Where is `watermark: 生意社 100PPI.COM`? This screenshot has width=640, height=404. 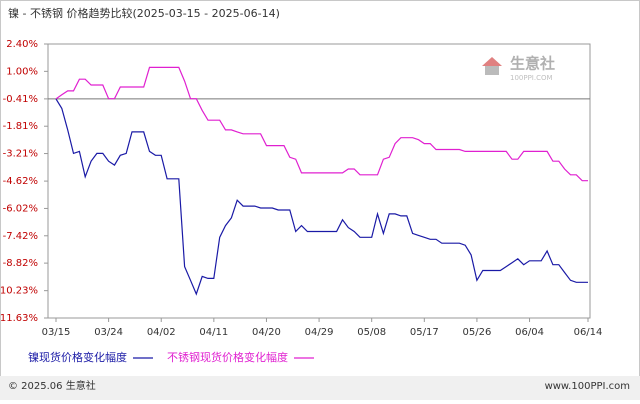 watermark: 生意社 100PPI.COM is located at coordinates (518, 68).